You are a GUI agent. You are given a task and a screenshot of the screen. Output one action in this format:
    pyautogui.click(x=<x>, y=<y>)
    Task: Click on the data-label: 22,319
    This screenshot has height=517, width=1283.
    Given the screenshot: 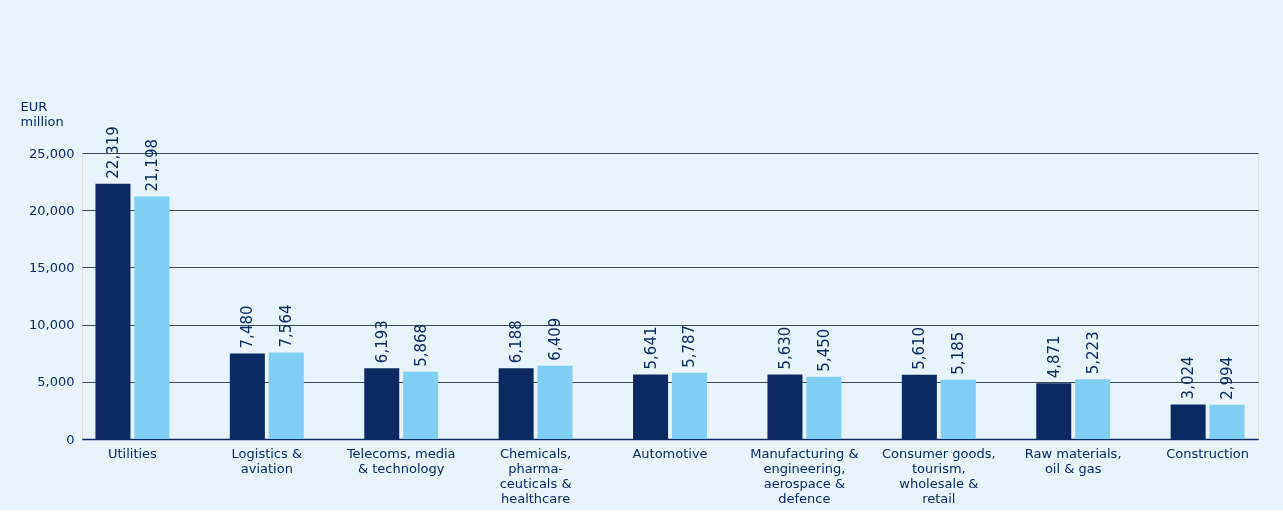 What is the action you would take?
    pyautogui.click(x=112, y=152)
    